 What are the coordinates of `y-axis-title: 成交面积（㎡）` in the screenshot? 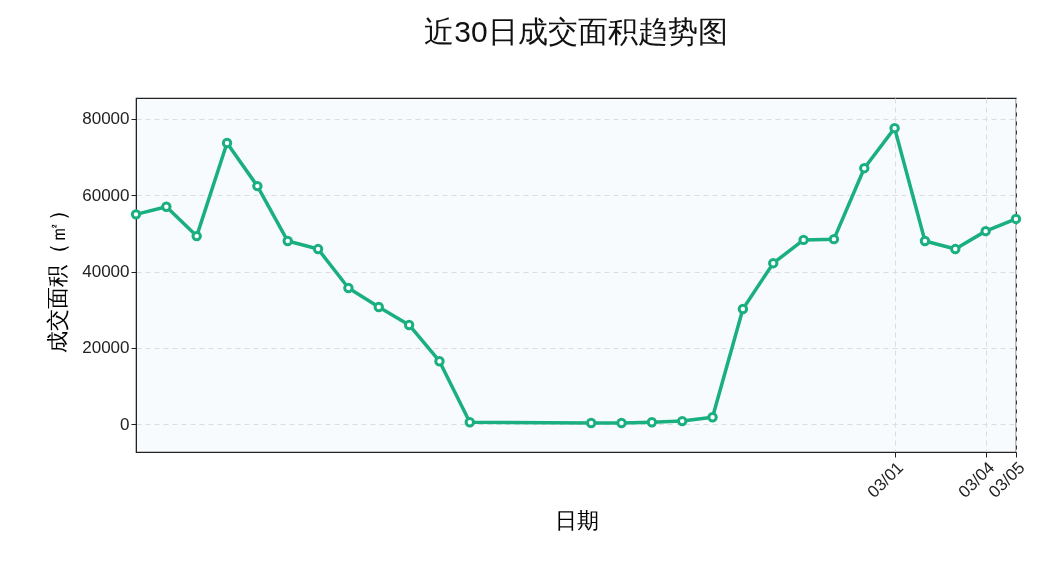 It's located at (58, 275).